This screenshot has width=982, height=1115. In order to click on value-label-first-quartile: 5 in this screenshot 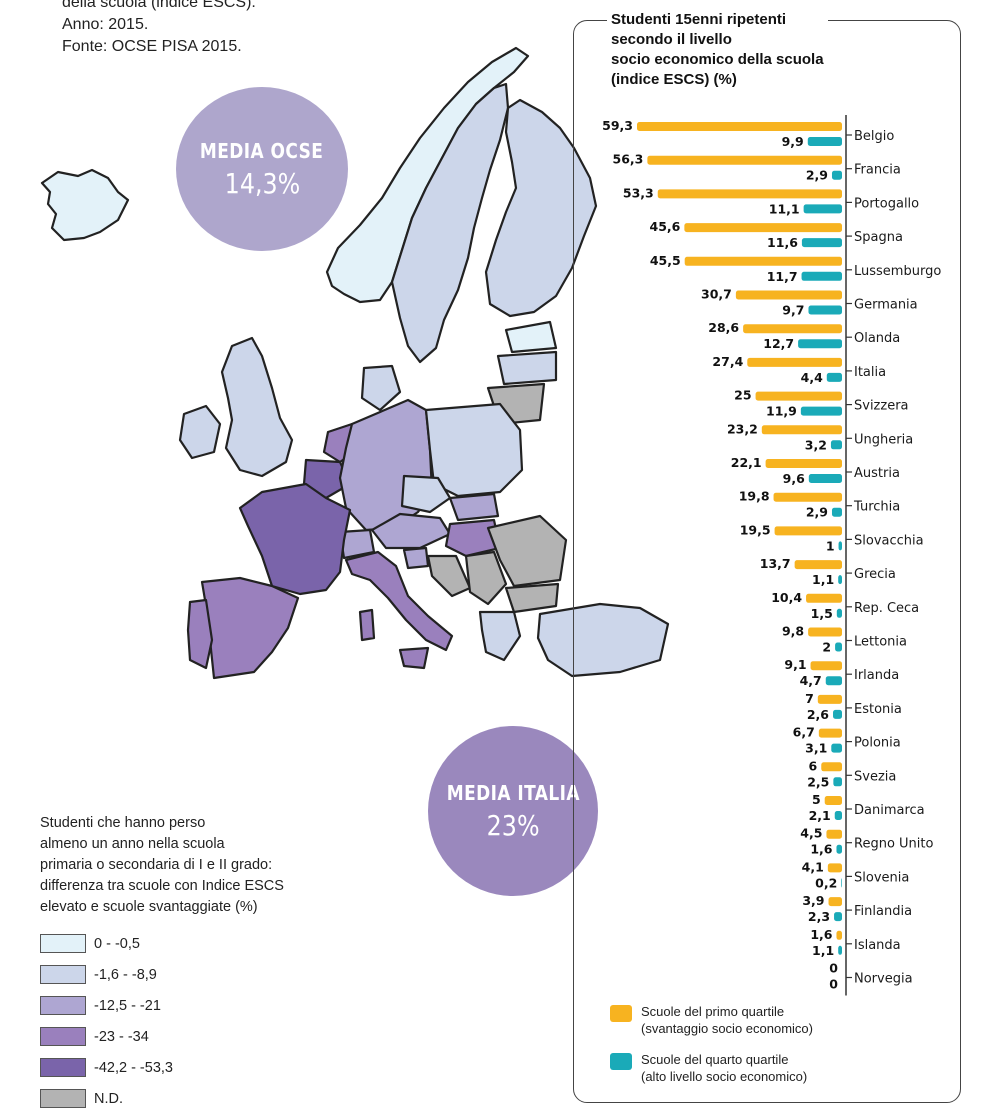, I will do `click(816, 799)`.